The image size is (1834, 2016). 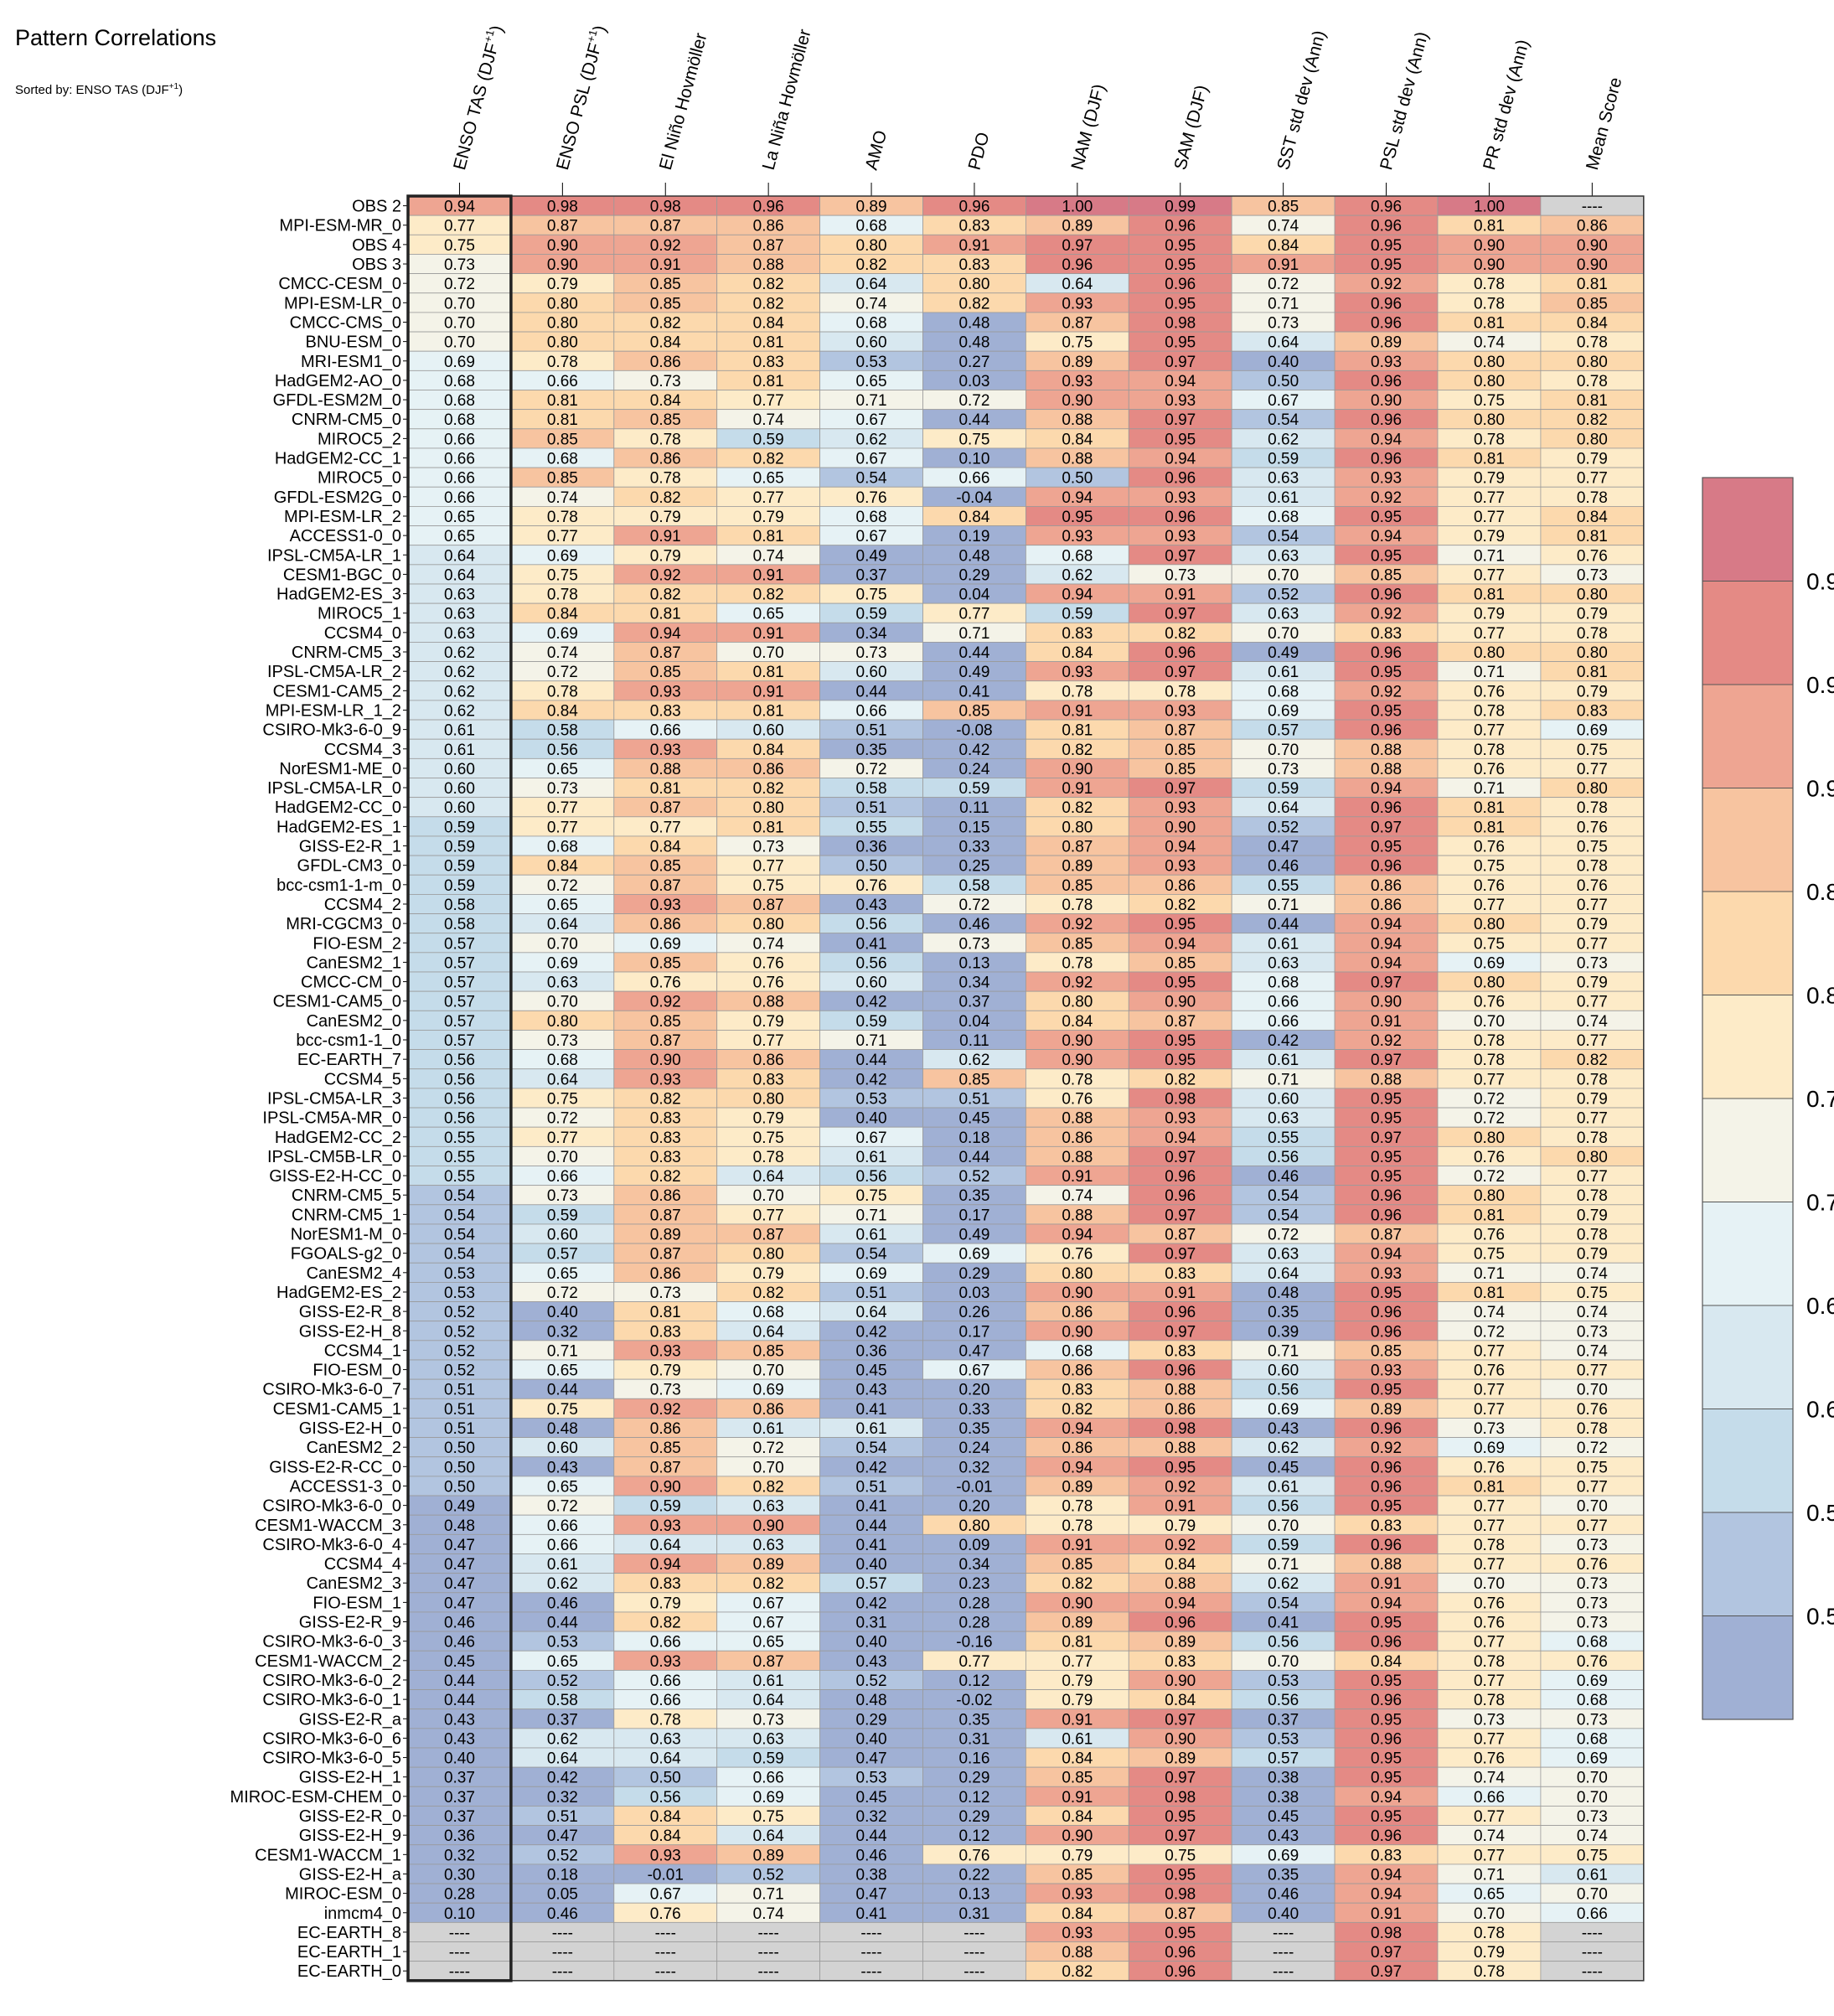 I want to click on cell-value-label: 0.59, so click(x=768, y=1759).